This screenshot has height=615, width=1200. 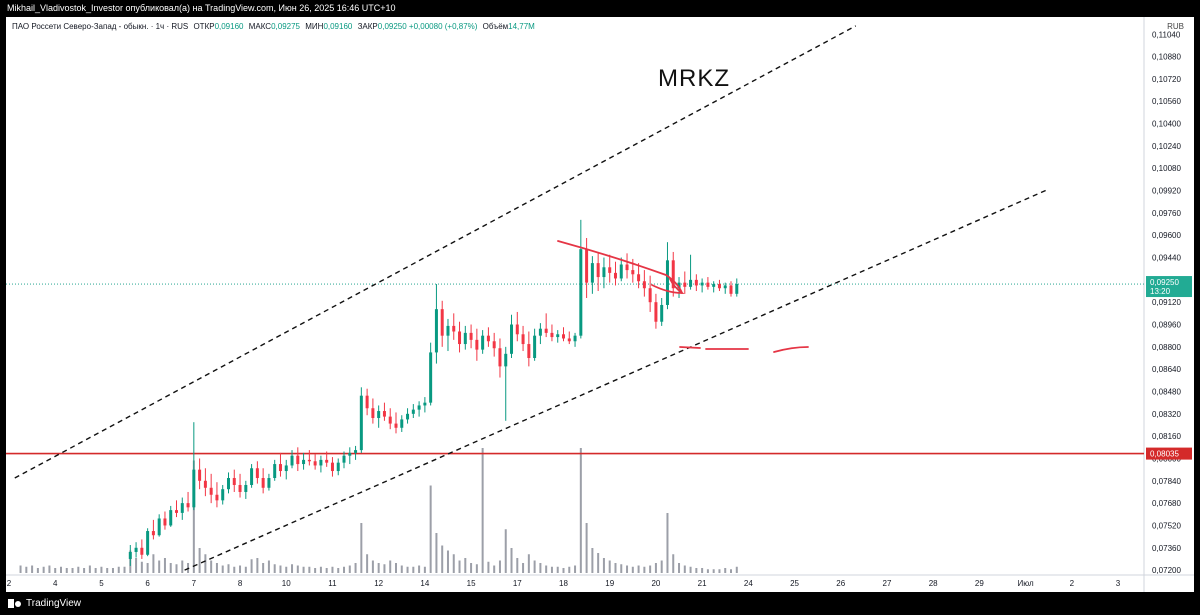 I want to click on tradingview-logo: TradingView, so click(x=44, y=603).